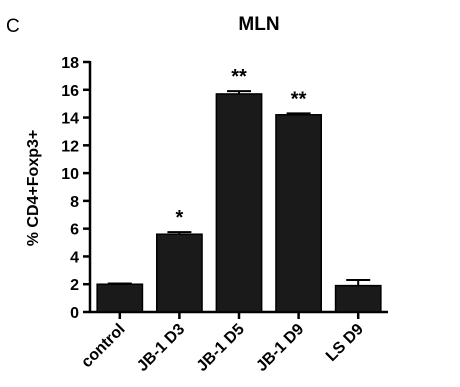  Describe the element at coordinates (70, 91) in the screenshot. I see `y-tick-label: 16` at that location.